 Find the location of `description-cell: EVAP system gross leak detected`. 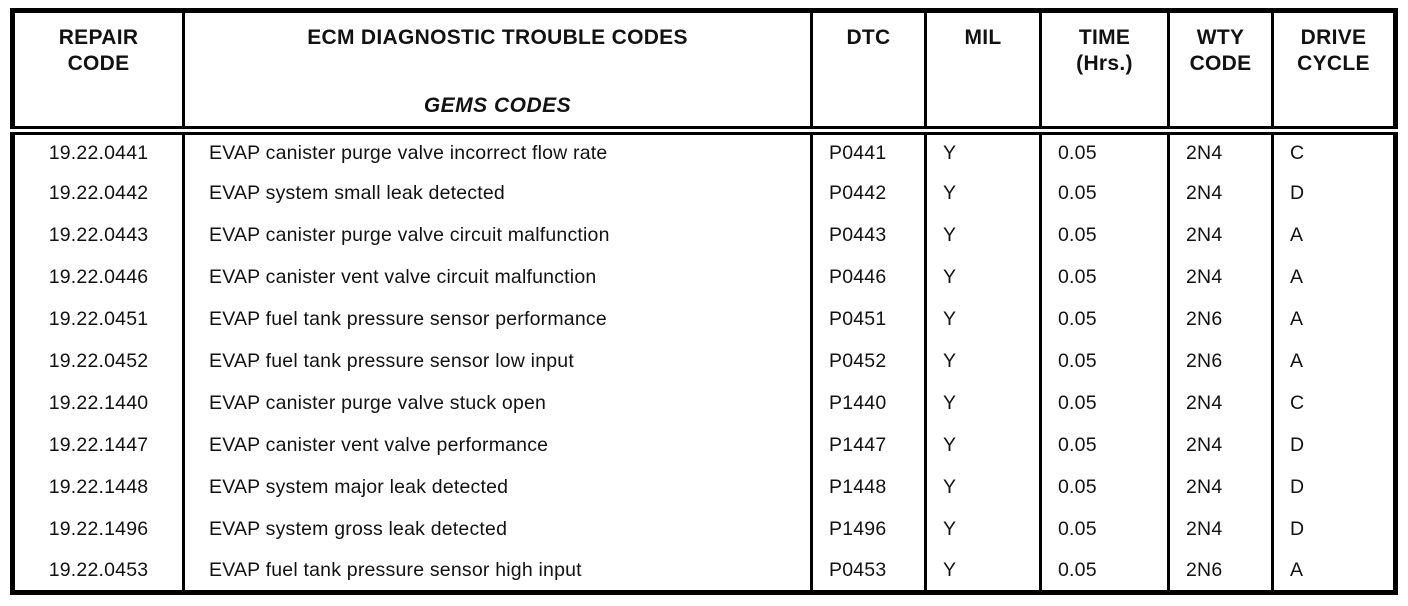

description-cell: EVAP system gross leak detected is located at coordinates (498, 529).